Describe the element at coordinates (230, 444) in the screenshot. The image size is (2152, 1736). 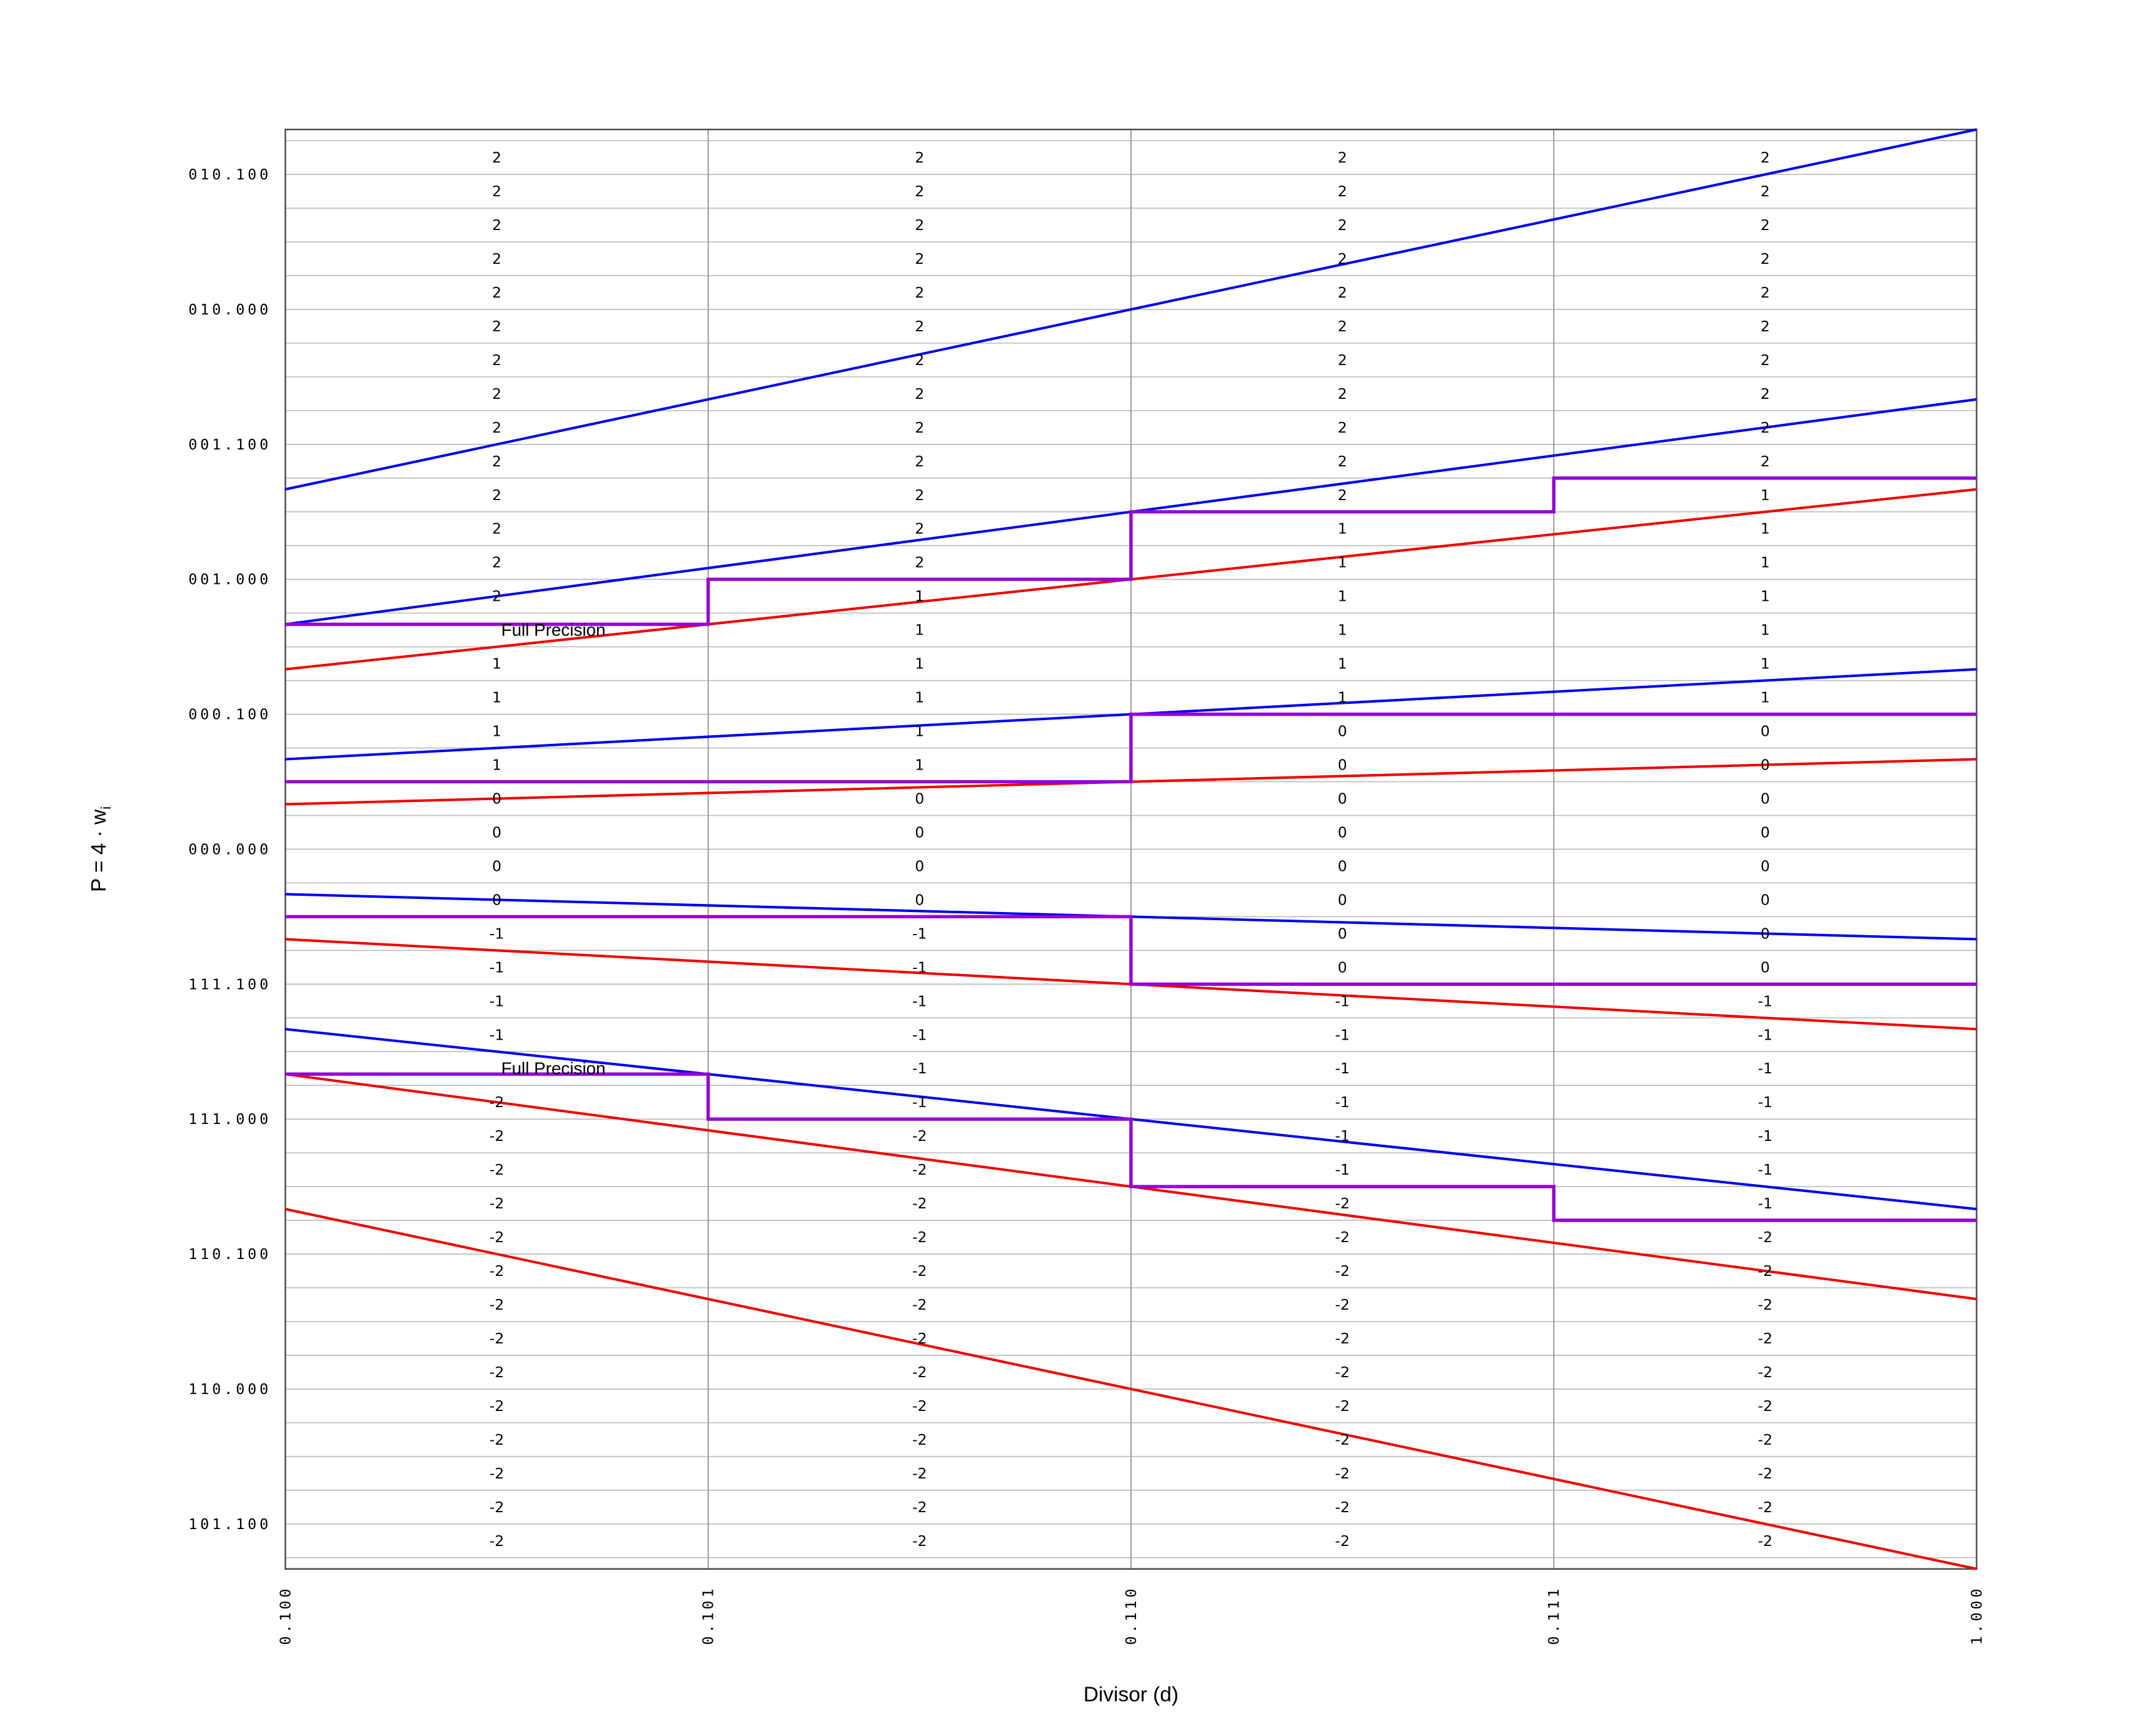
I see `y-tick-label: 001.100` at that location.